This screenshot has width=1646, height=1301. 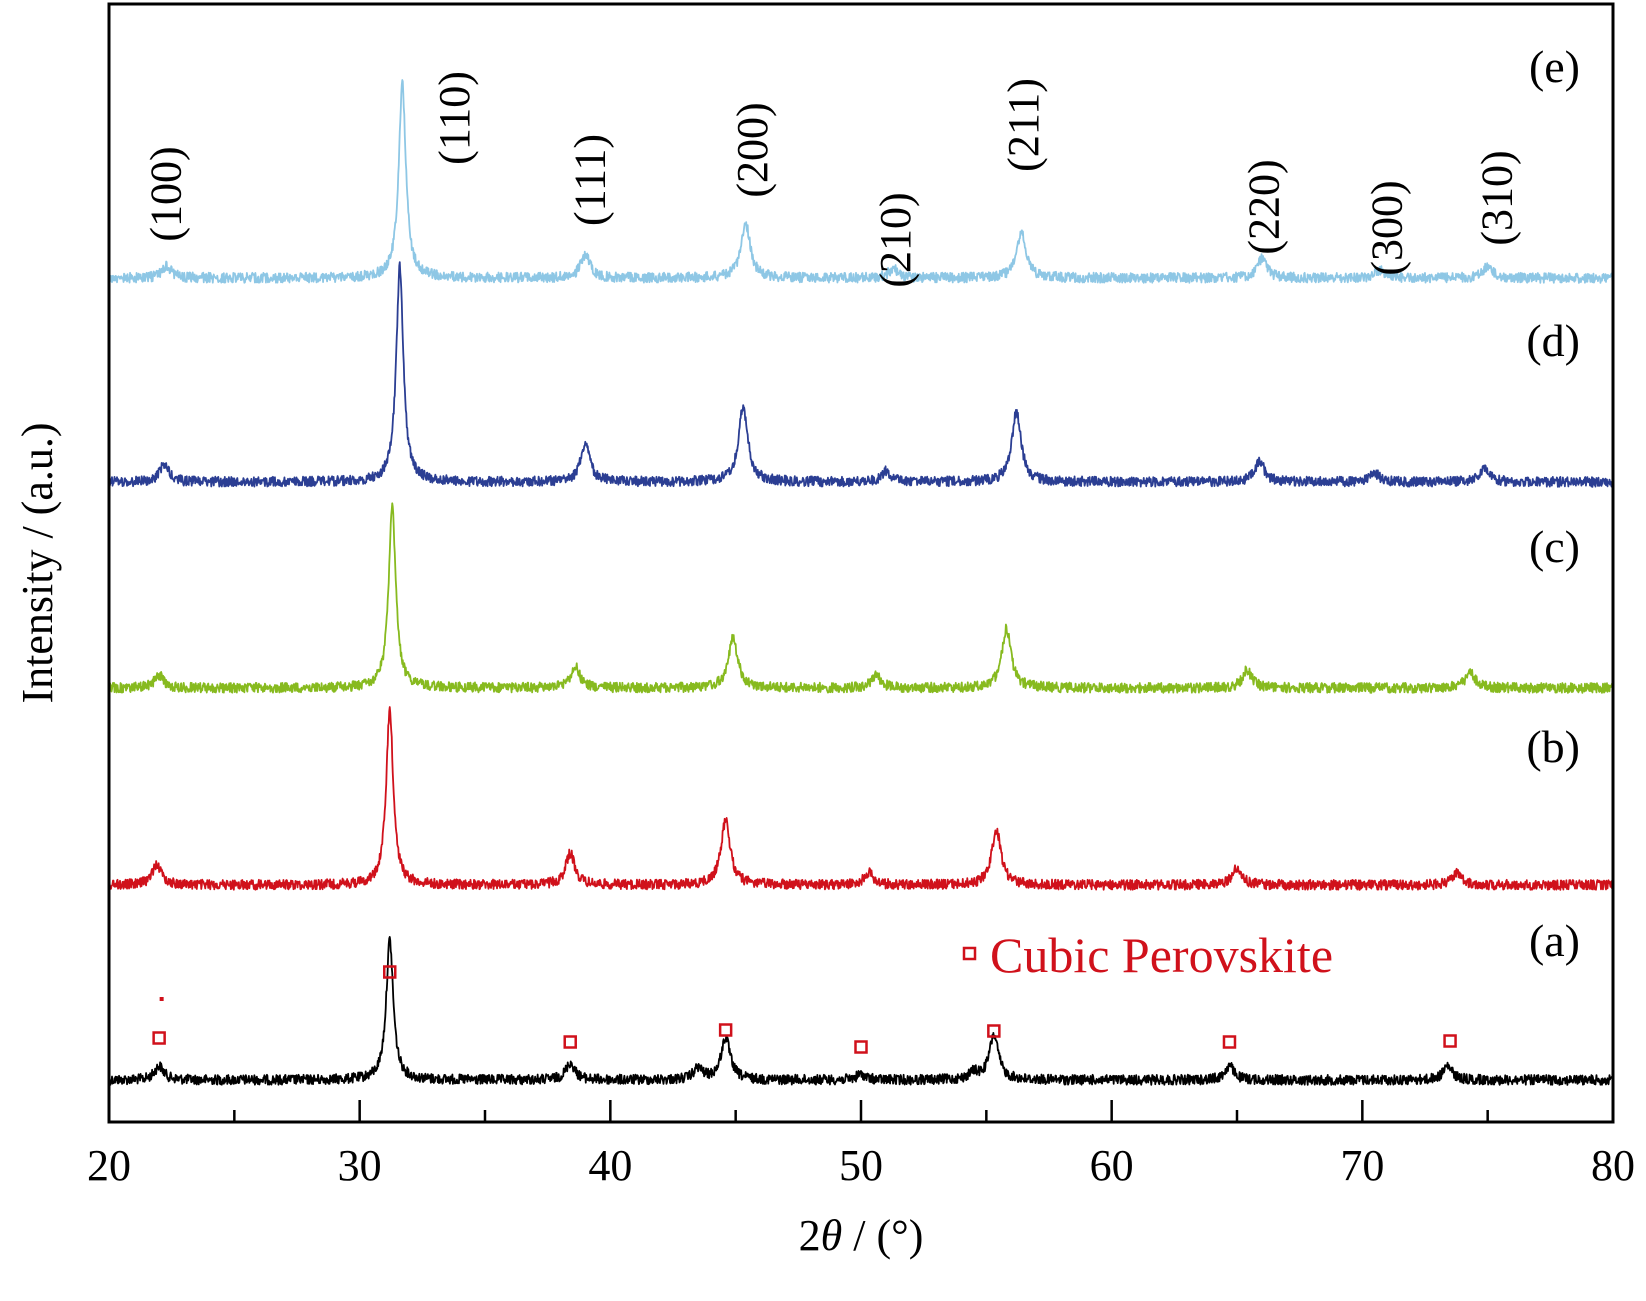 I want to click on x-axis-title: 2θ / (°), so click(x=861, y=1235).